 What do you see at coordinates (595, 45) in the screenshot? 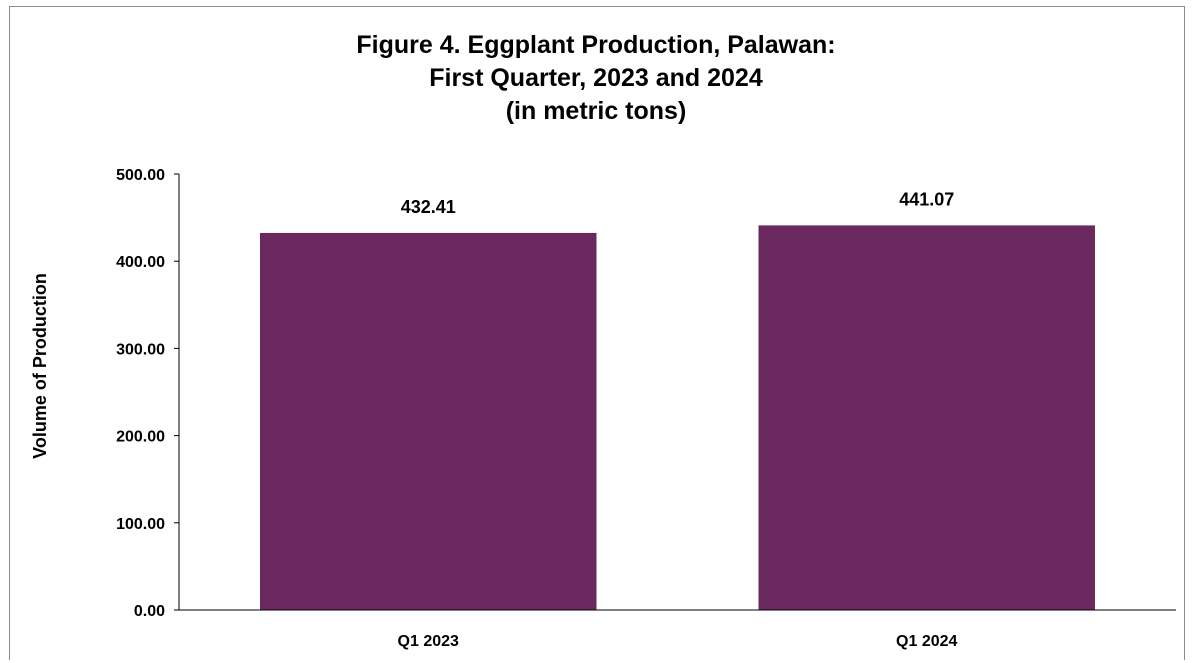
I see `chart-title-line-1: Figure 4. Eggplant Production, Palawan:` at bounding box center [595, 45].